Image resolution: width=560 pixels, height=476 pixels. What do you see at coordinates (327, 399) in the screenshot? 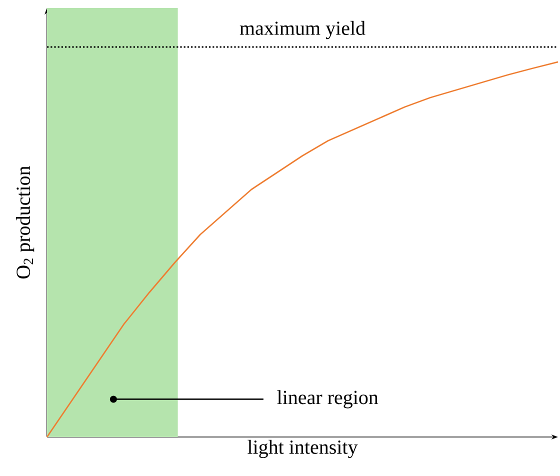
I see `annotation: linear region` at bounding box center [327, 399].